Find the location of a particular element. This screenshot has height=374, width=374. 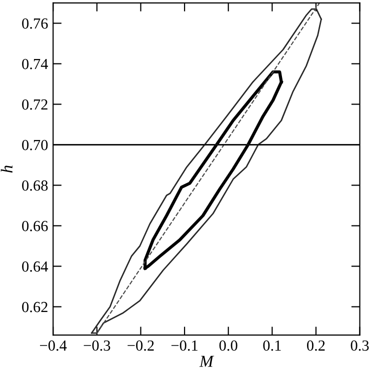

x-tick-label: −0.2 is located at coordinates (141, 345).